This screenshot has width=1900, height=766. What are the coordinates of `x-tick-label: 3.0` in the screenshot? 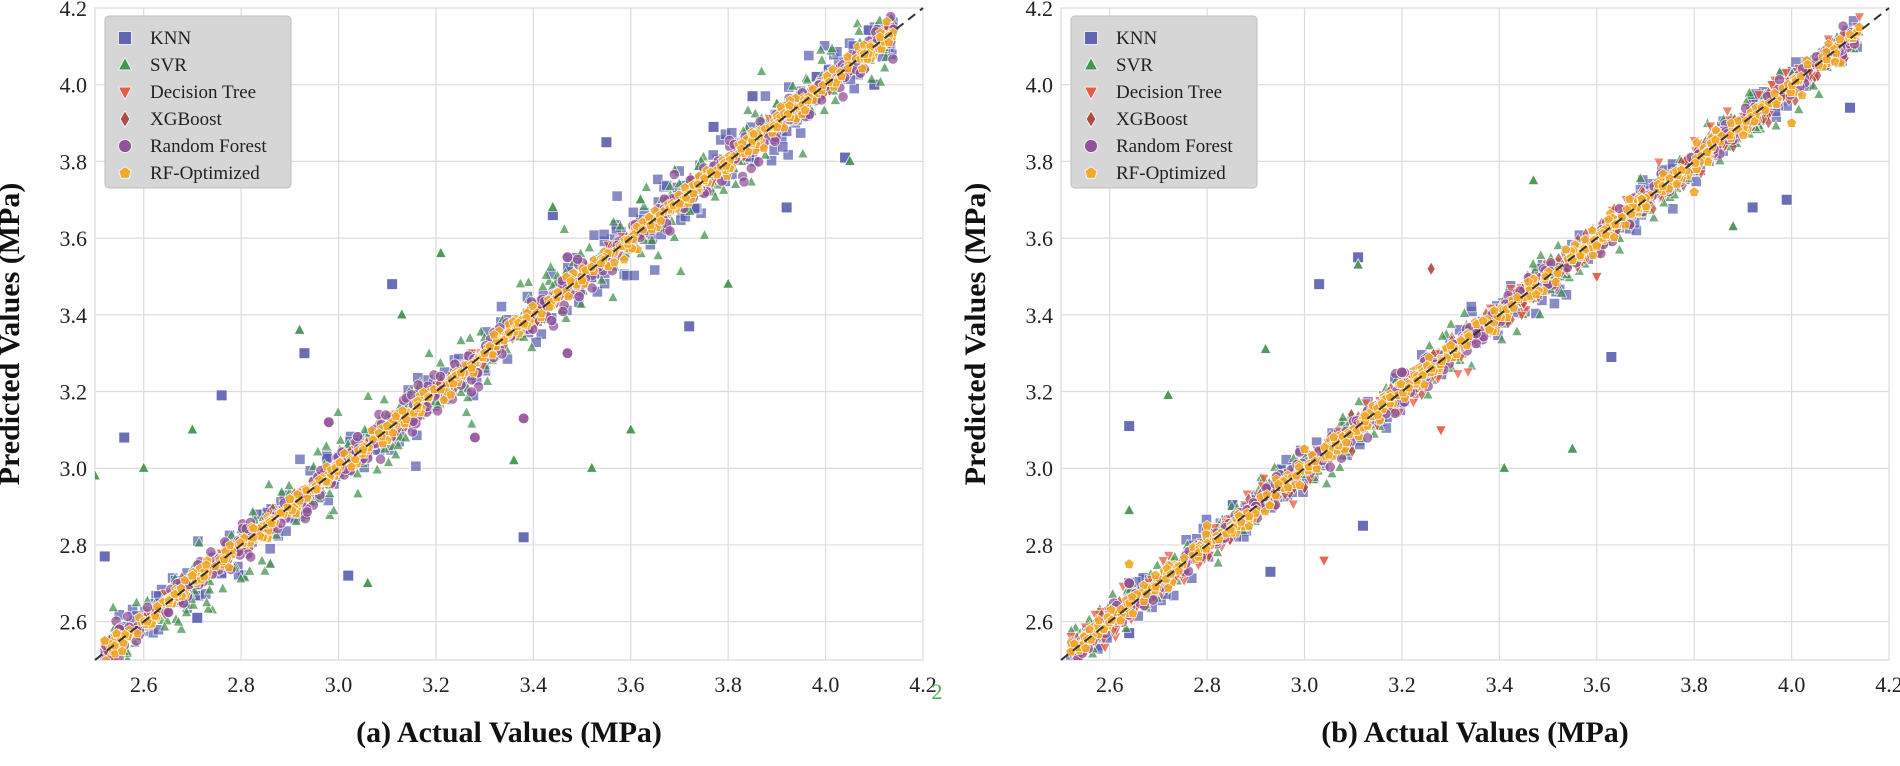 It's located at (1305, 684).